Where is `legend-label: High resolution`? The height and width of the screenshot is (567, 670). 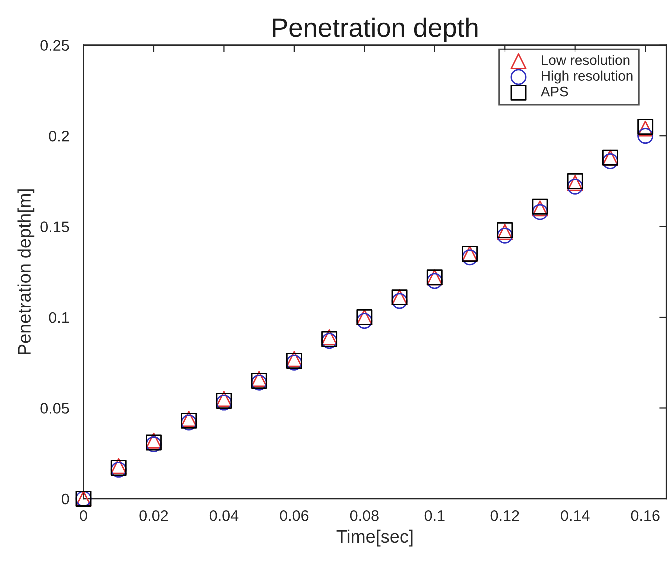
legend-label: High resolution is located at coordinates (587, 77).